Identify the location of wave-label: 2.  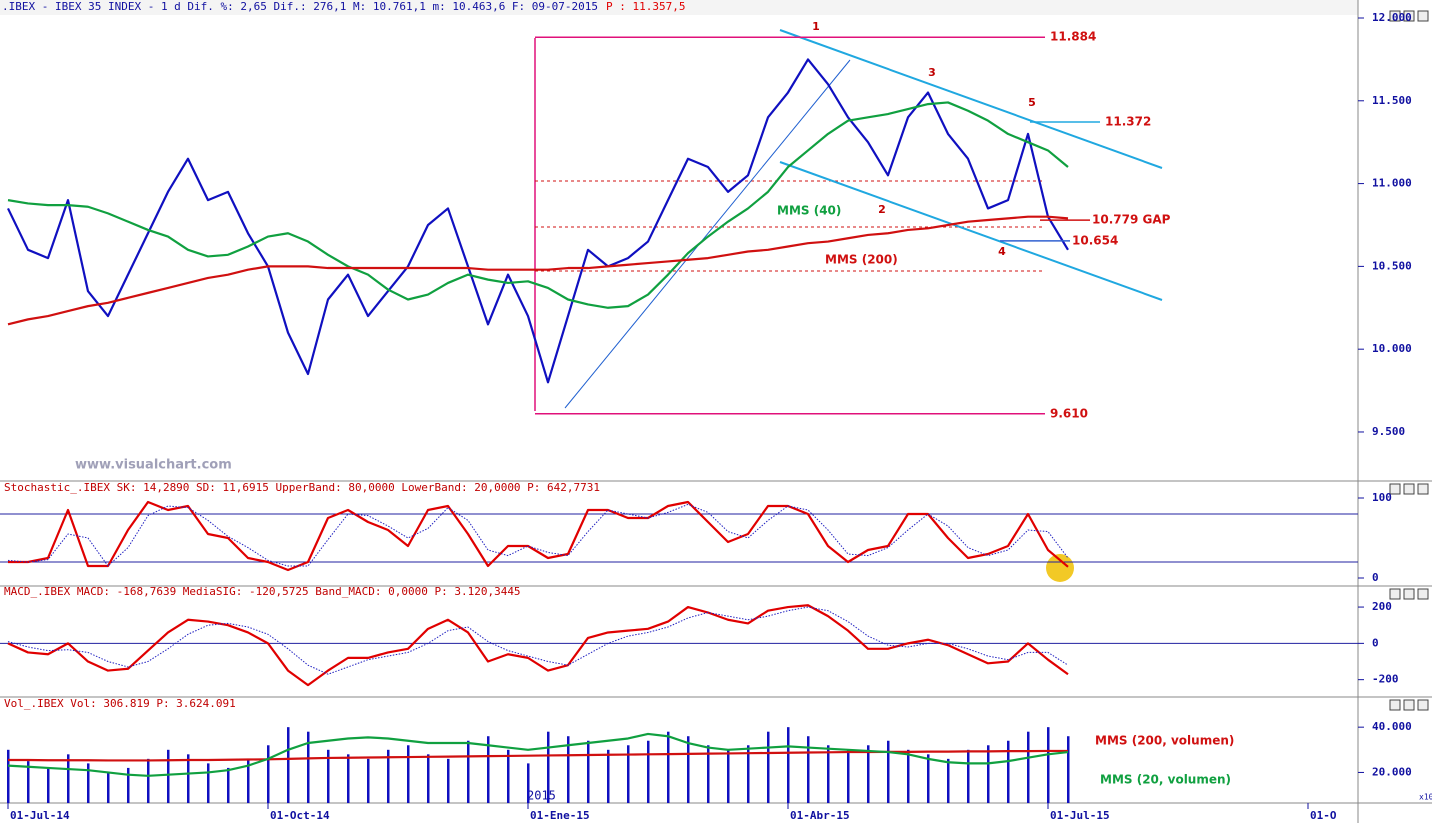
(882, 209).